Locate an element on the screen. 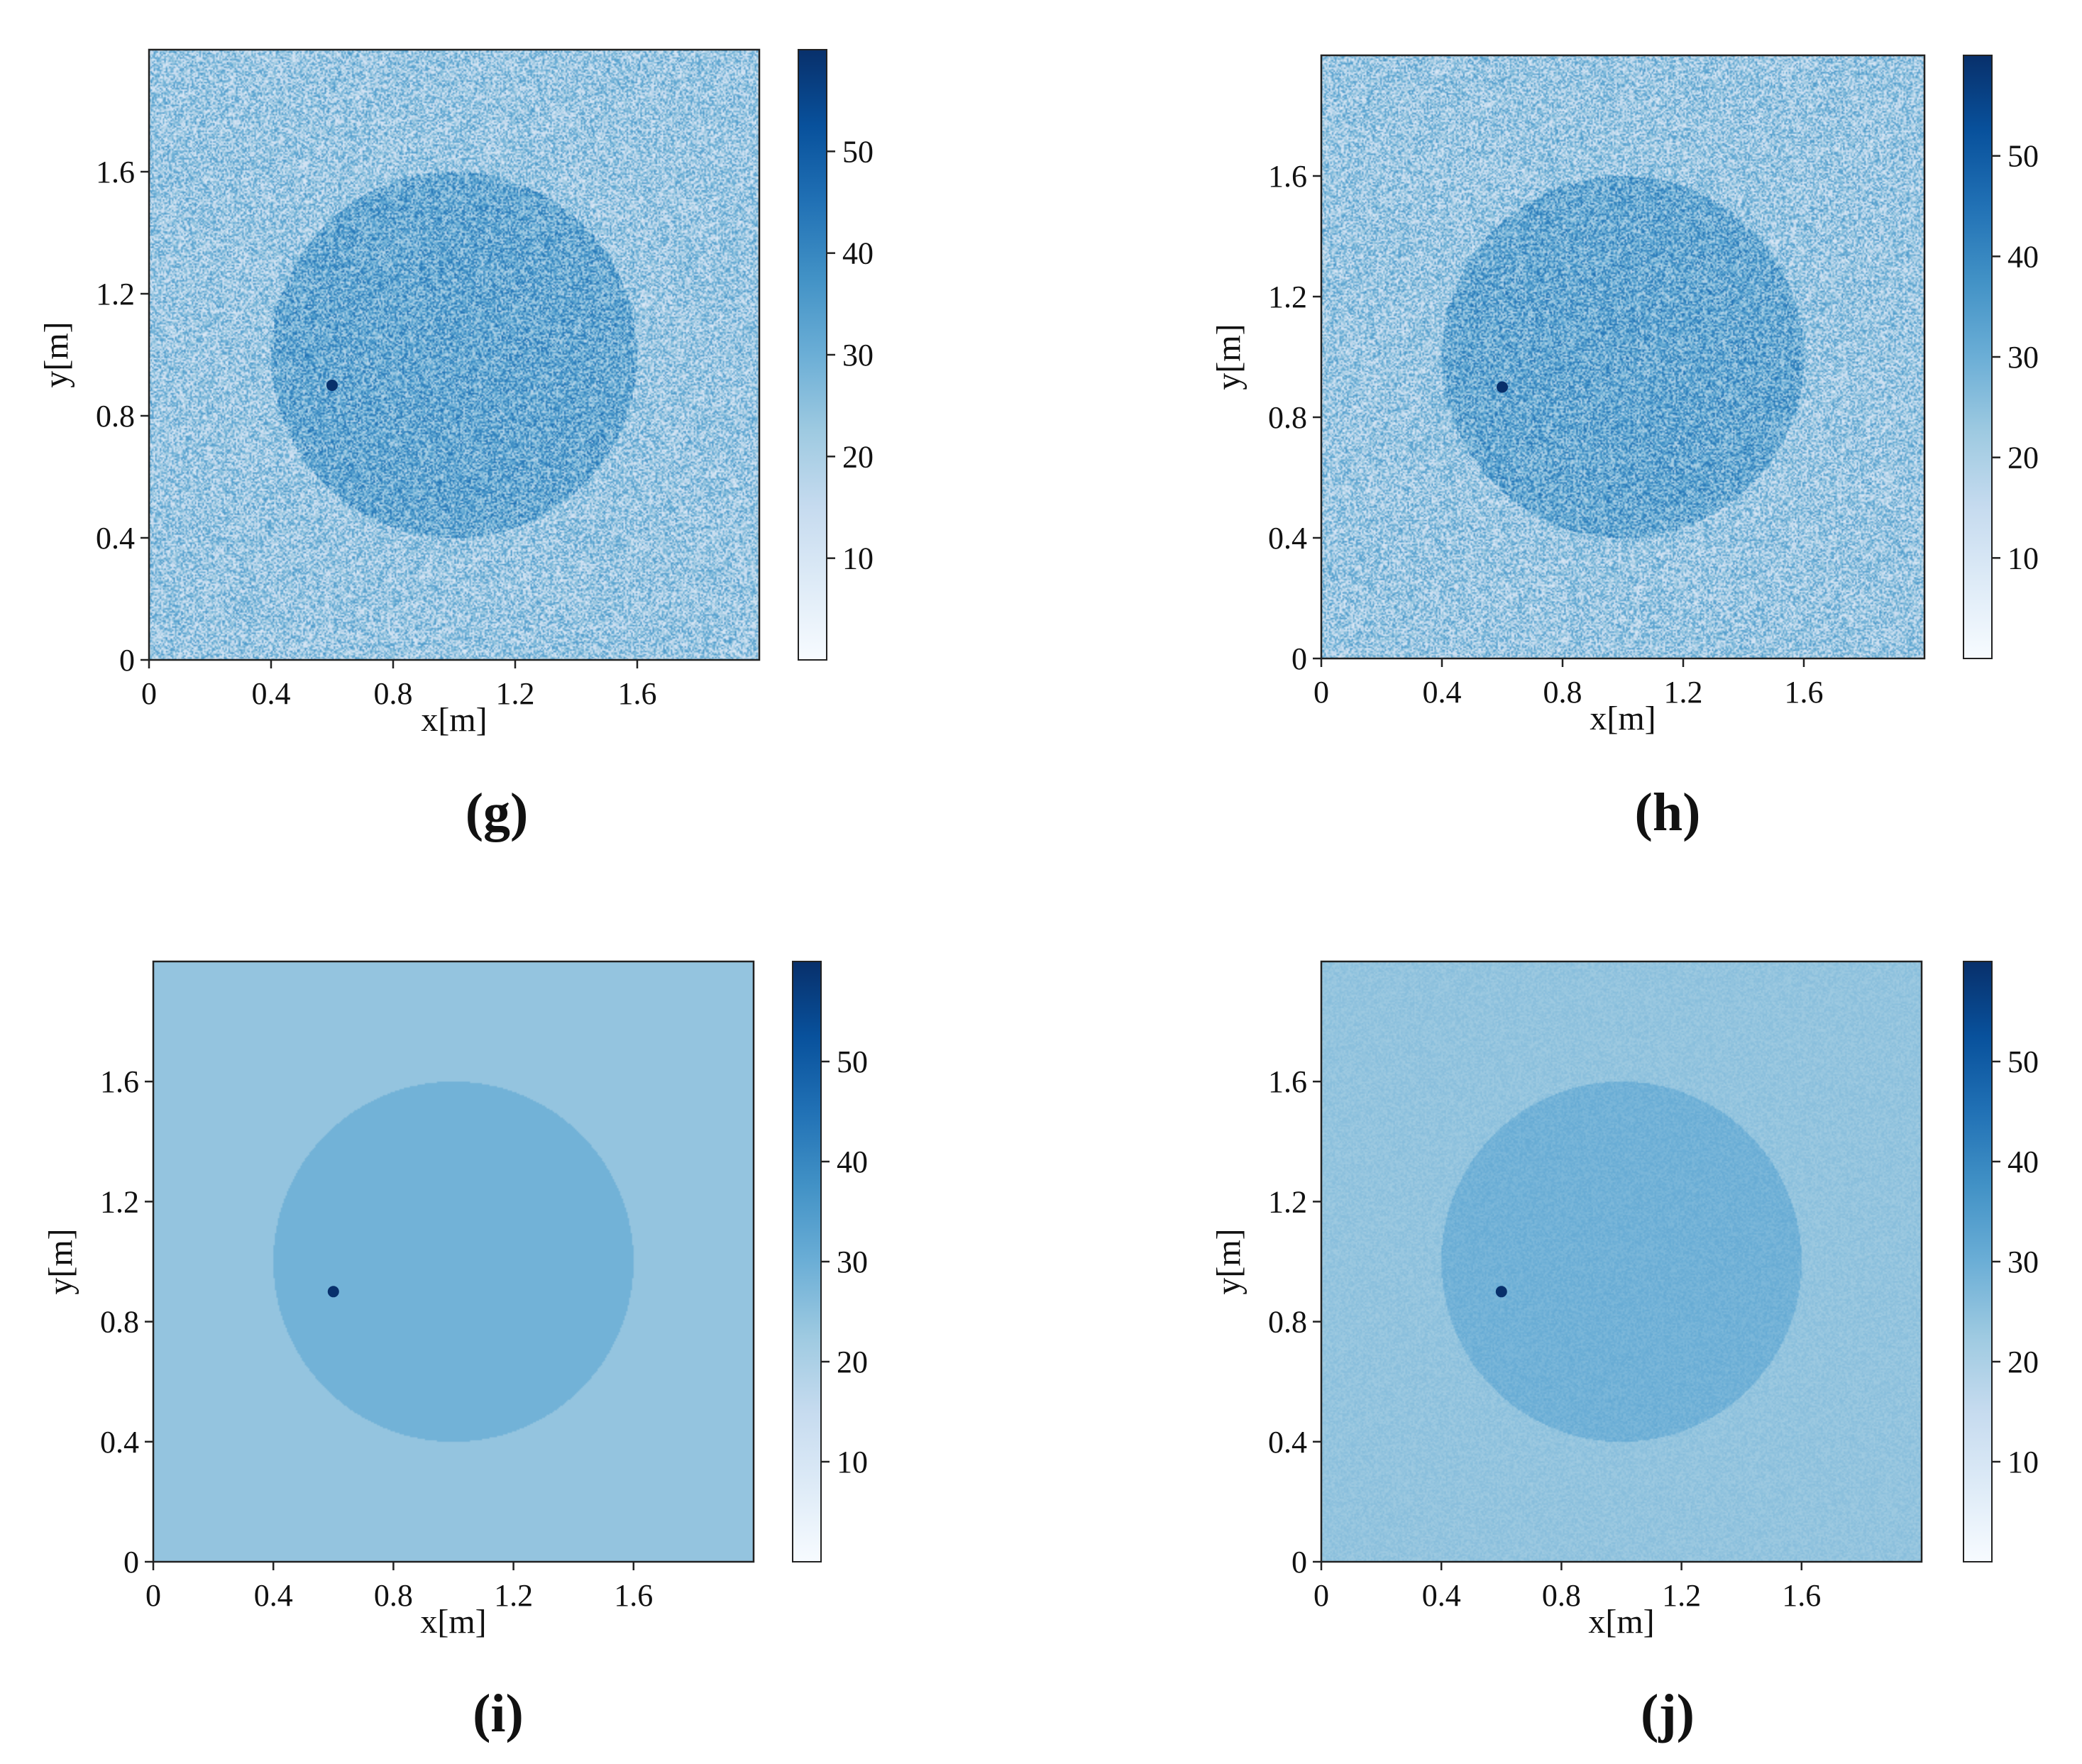  panel-label: (g) is located at coordinates (498, 812).